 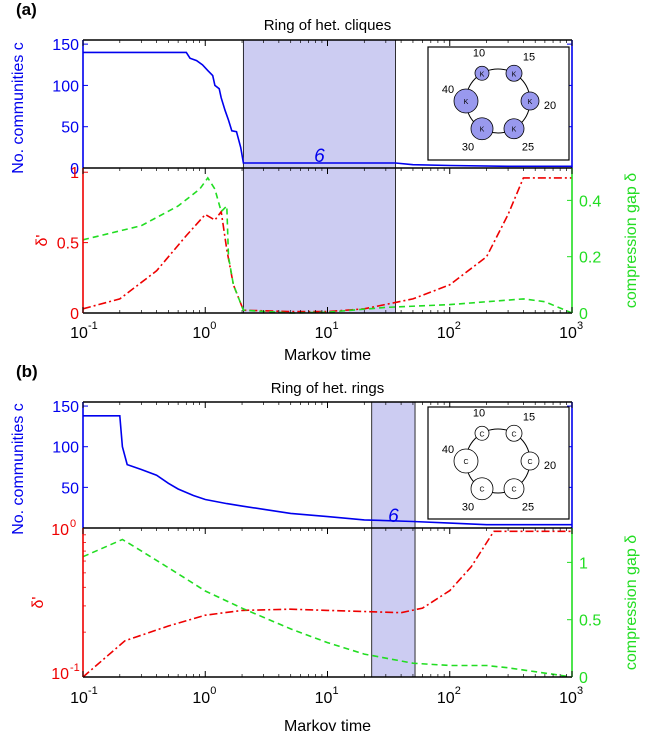 What do you see at coordinates (583, 563) in the screenshot?
I see `y-tick-label-right: 1` at bounding box center [583, 563].